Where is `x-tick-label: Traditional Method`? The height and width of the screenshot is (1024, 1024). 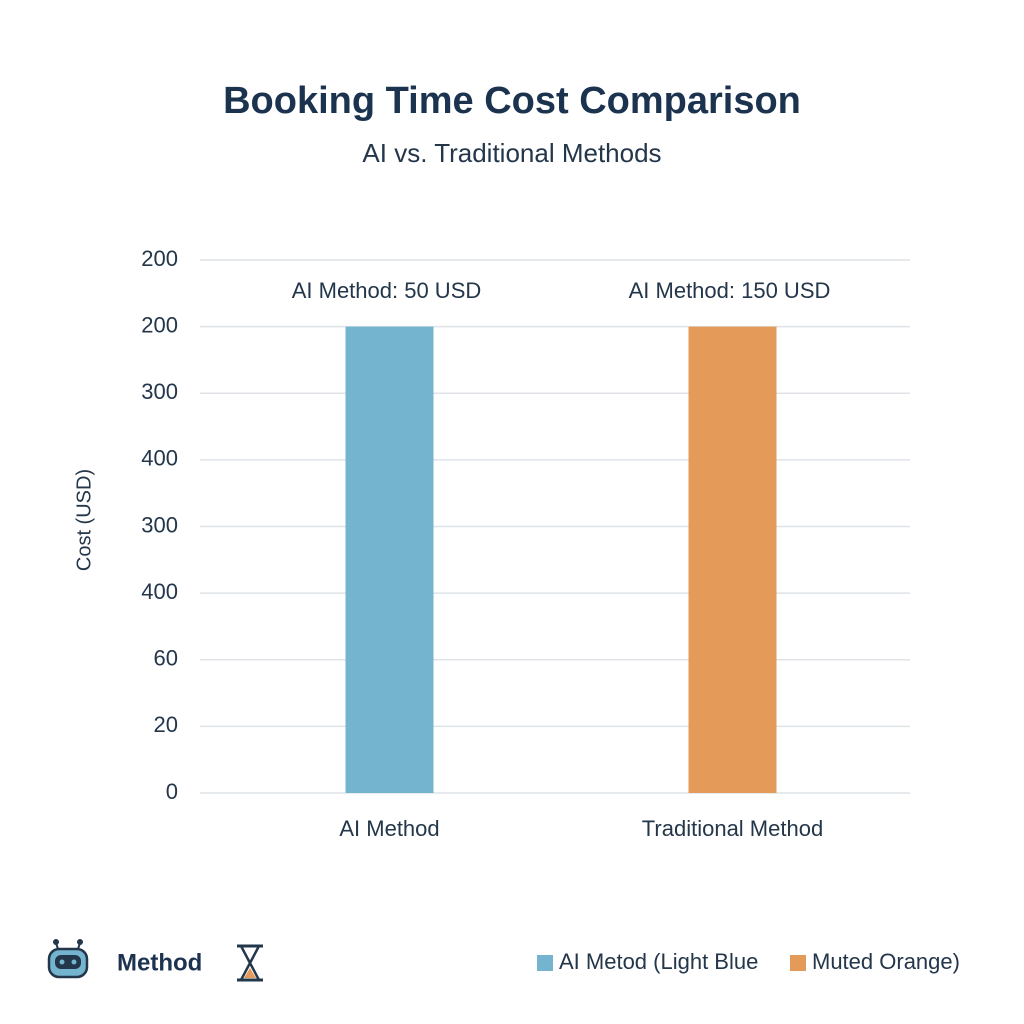 x-tick-label: Traditional Method is located at coordinates (732, 828).